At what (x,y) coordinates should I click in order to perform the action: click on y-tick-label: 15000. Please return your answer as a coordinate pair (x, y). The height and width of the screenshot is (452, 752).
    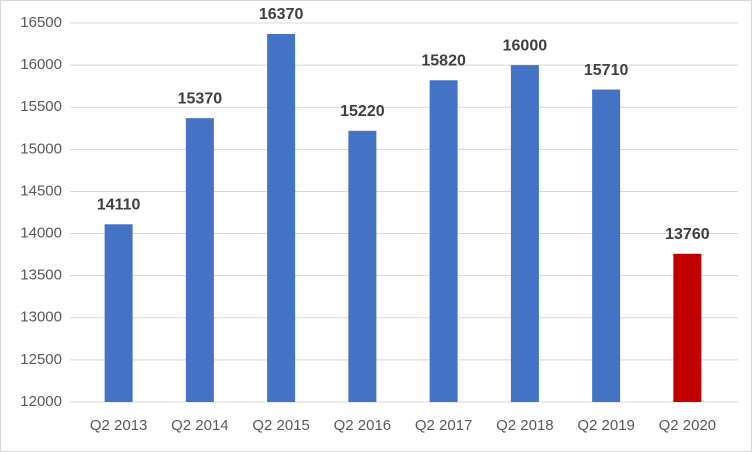
    Looking at the image, I should click on (41, 148).